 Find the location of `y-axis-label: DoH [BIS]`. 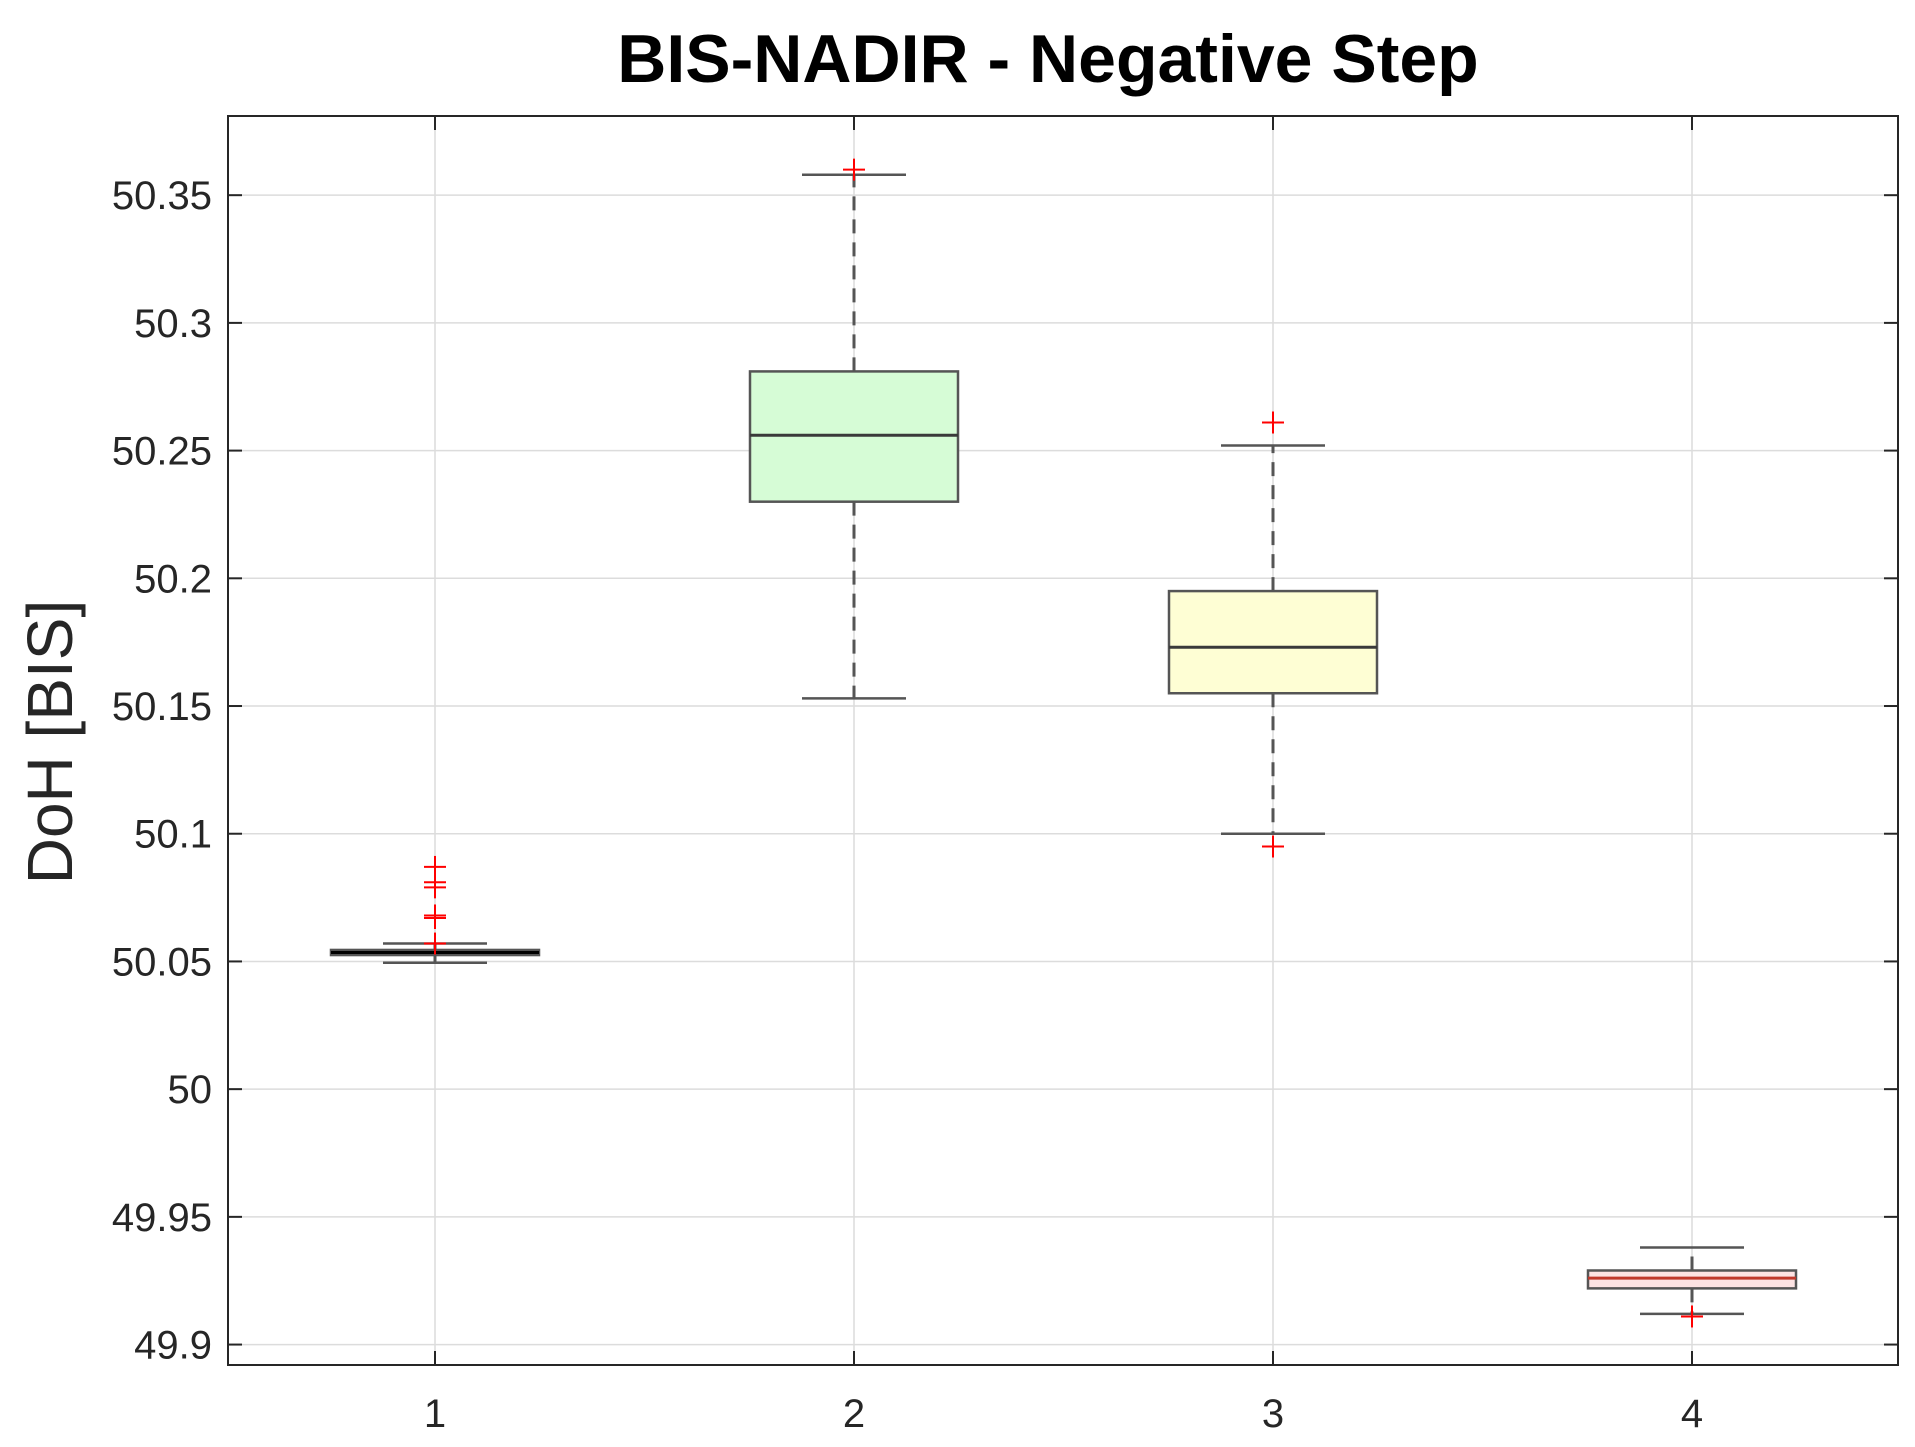

y-axis-label: DoH [BIS] is located at coordinates (50, 742).